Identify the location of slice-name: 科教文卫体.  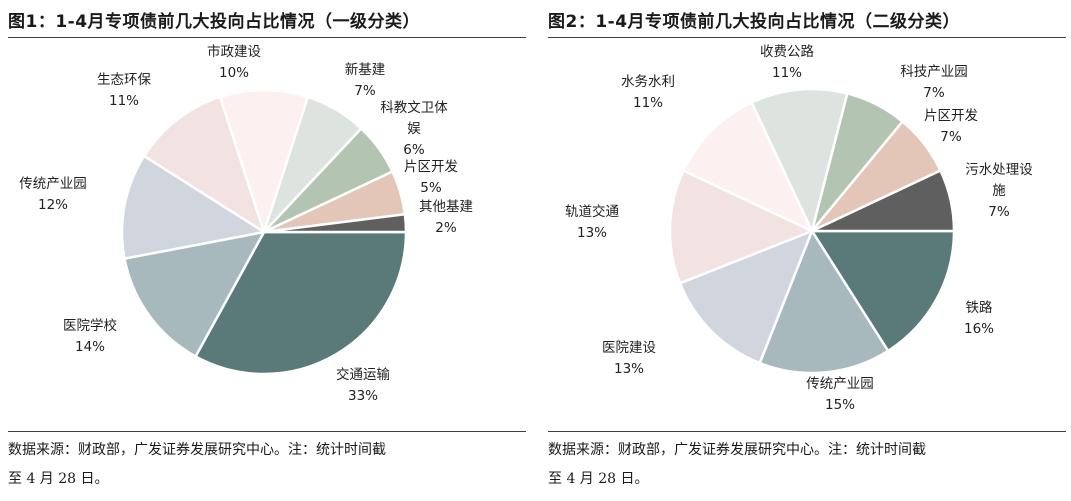
(414, 108).